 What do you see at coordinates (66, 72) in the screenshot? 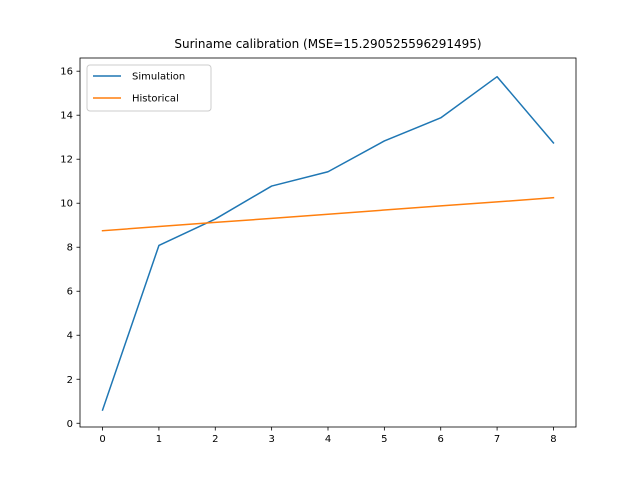
I see `y-tick-label: 16` at bounding box center [66, 72].